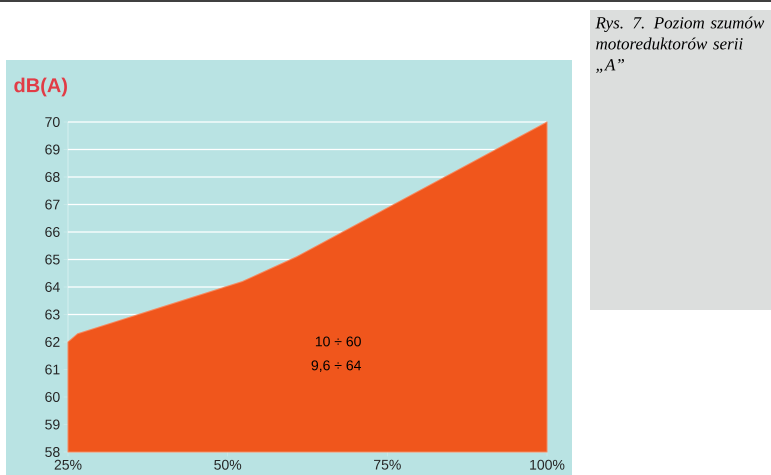  What do you see at coordinates (52, 232) in the screenshot?
I see `y-tick-label: 66` at bounding box center [52, 232].